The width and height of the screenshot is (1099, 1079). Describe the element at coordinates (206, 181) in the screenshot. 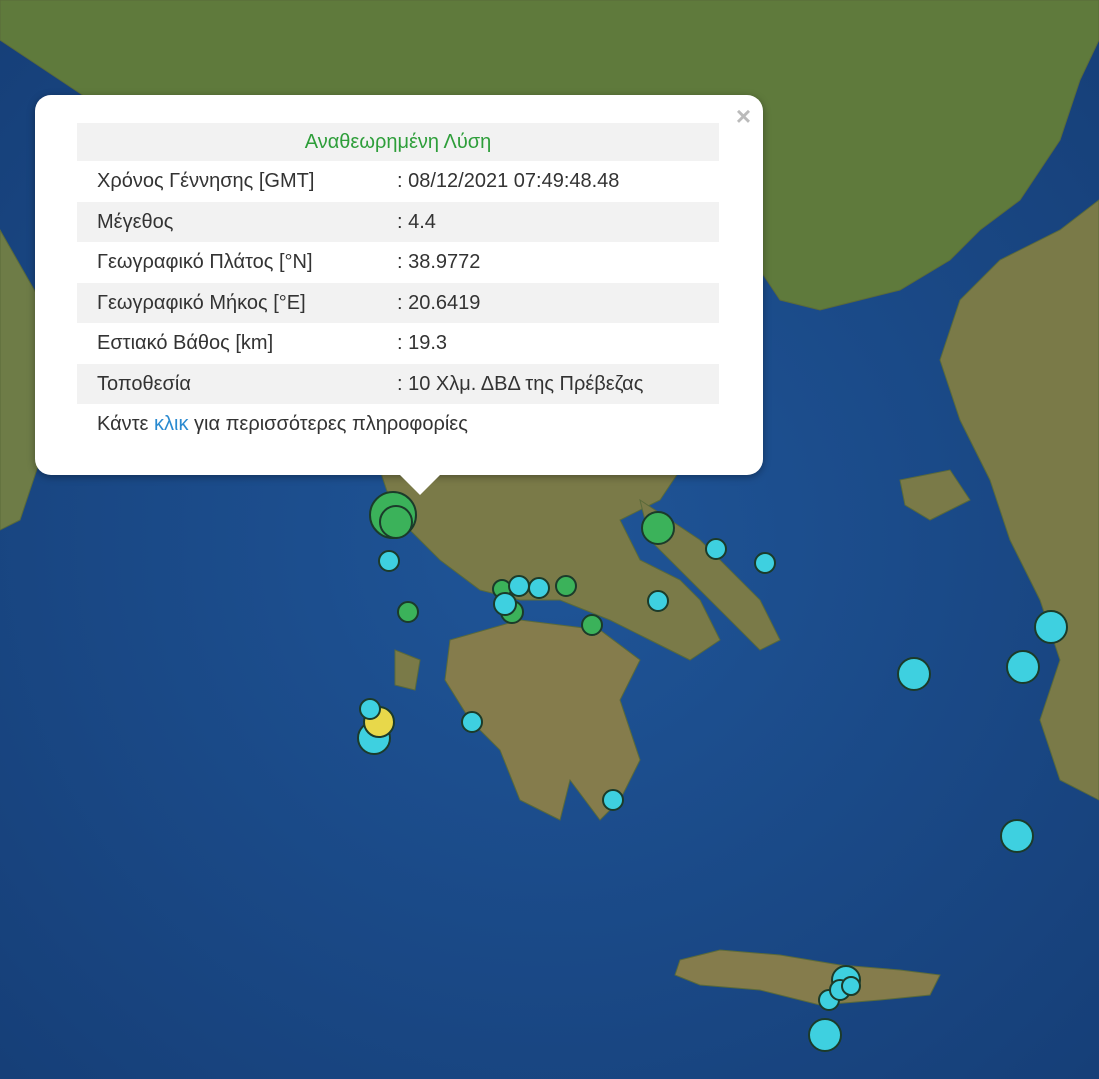

I see `label: Χρόνος Γέννησης [GMT]` at that location.